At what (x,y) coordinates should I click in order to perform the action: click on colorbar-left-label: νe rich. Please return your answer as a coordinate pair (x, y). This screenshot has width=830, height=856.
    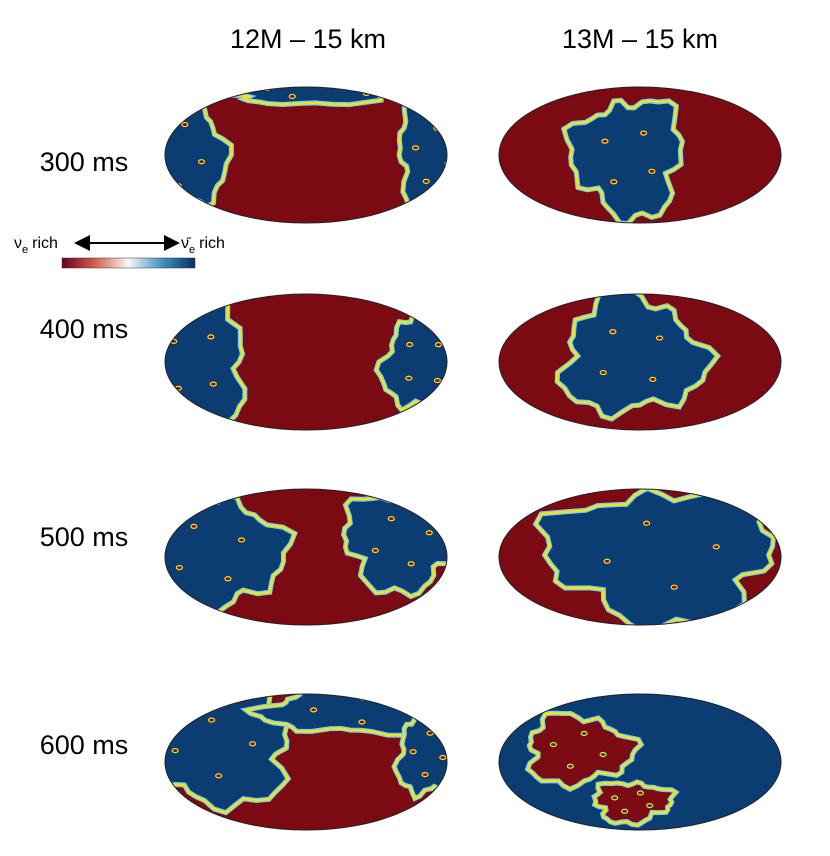
    Looking at the image, I should click on (36, 245).